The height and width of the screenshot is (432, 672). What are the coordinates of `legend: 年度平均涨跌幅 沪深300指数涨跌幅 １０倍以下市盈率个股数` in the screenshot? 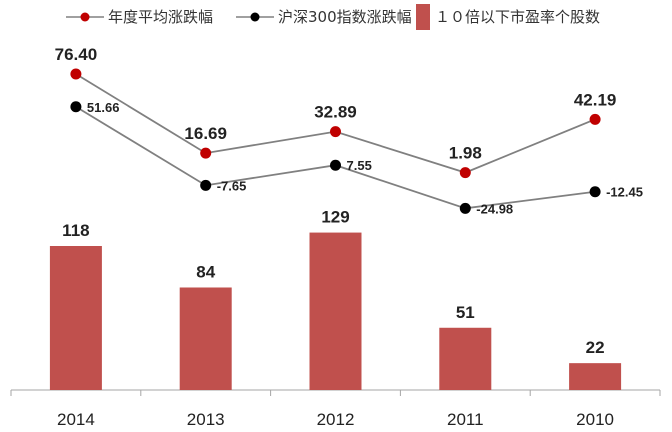 It's located at (333, 17).